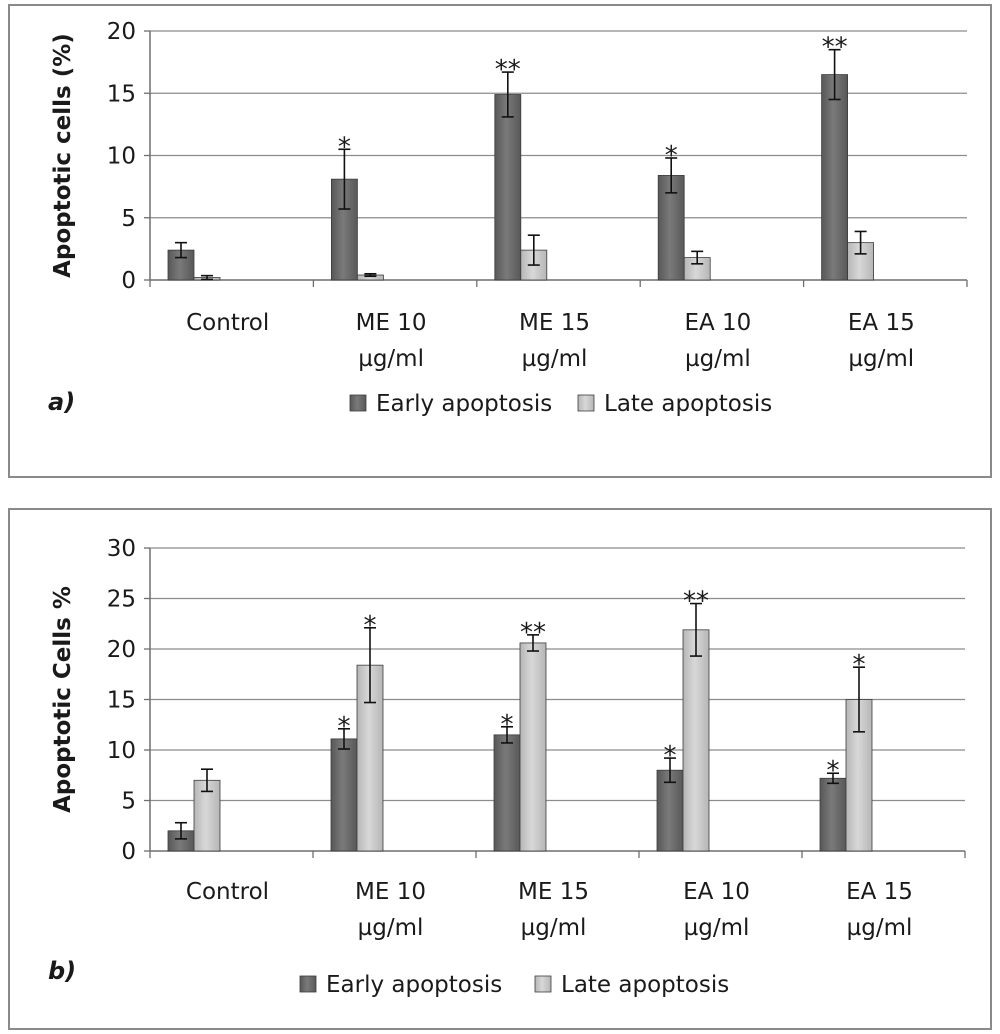 The width and height of the screenshot is (1000, 1034). What do you see at coordinates (62, 971) in the screenshot?
I see `panel-label: b)` at bounding box center [62, 971].